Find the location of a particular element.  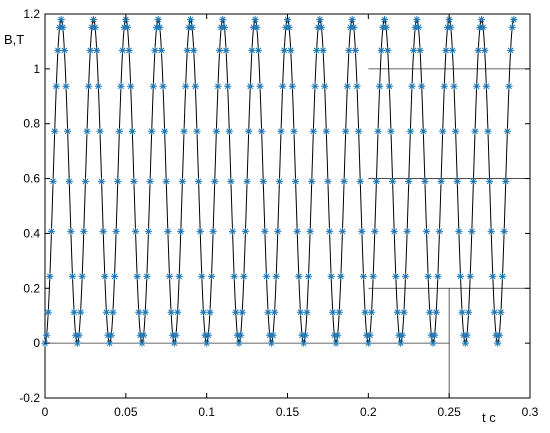

x-tick-label: 0.2 is located at coordinates (368, 412).